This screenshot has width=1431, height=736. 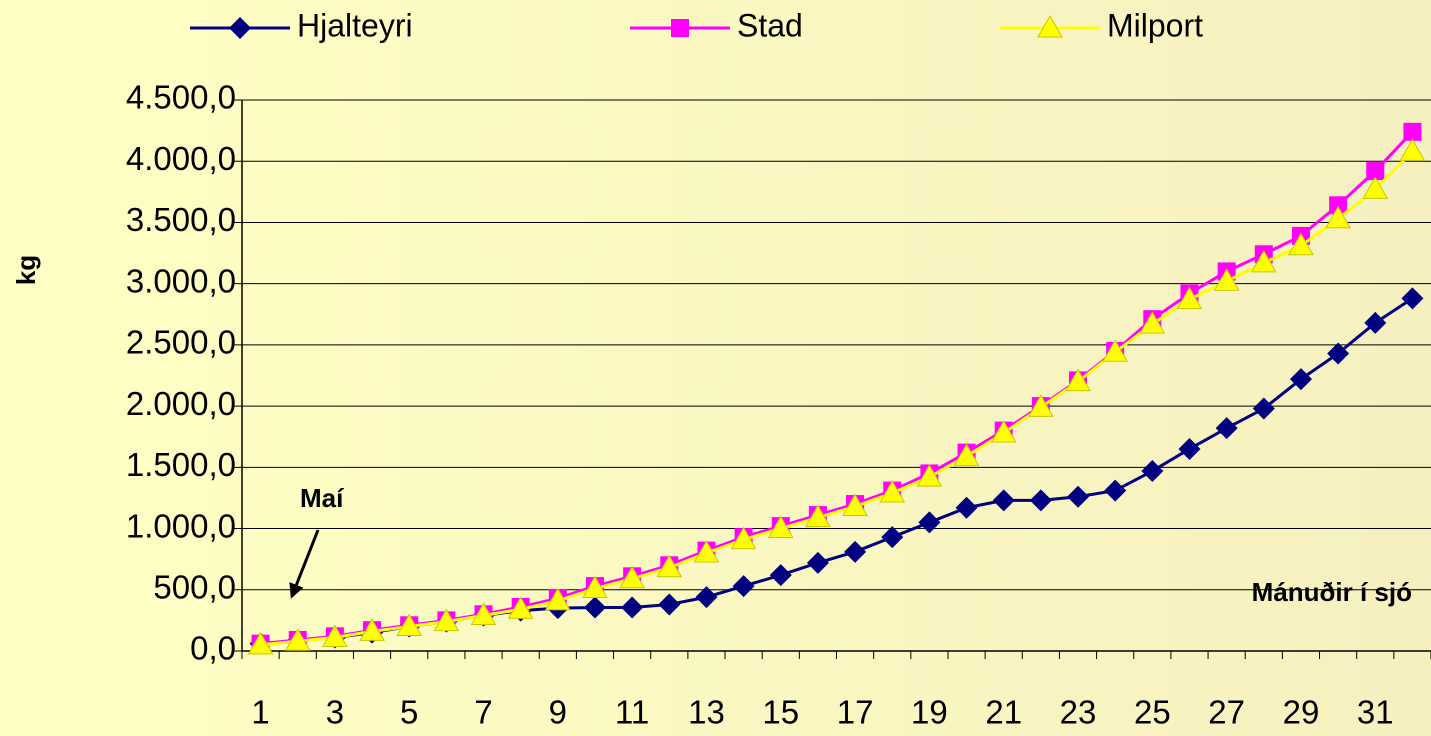 What do you see at coordinates (929, 712) in the screenshot?
I see `x-tick-label: 19` at bounding box center [929, 712].